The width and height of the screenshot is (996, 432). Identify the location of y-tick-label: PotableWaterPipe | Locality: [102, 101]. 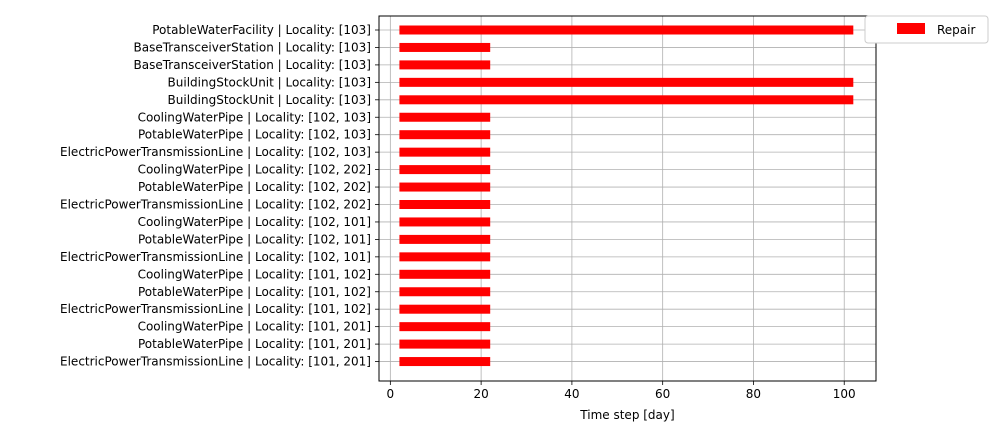
(254, 239).